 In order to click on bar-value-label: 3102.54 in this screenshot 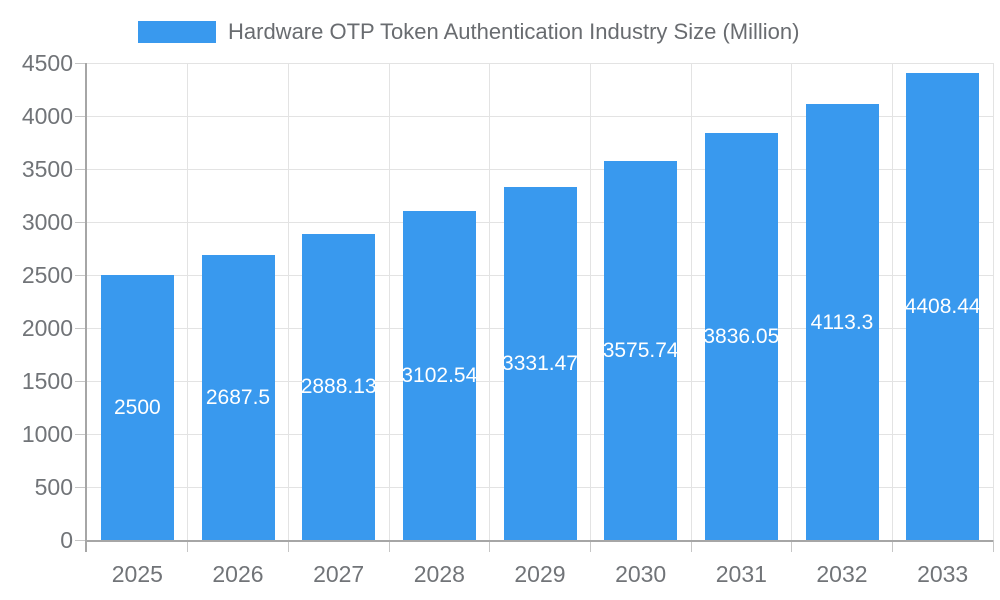, I will do `click(439, 376)`.